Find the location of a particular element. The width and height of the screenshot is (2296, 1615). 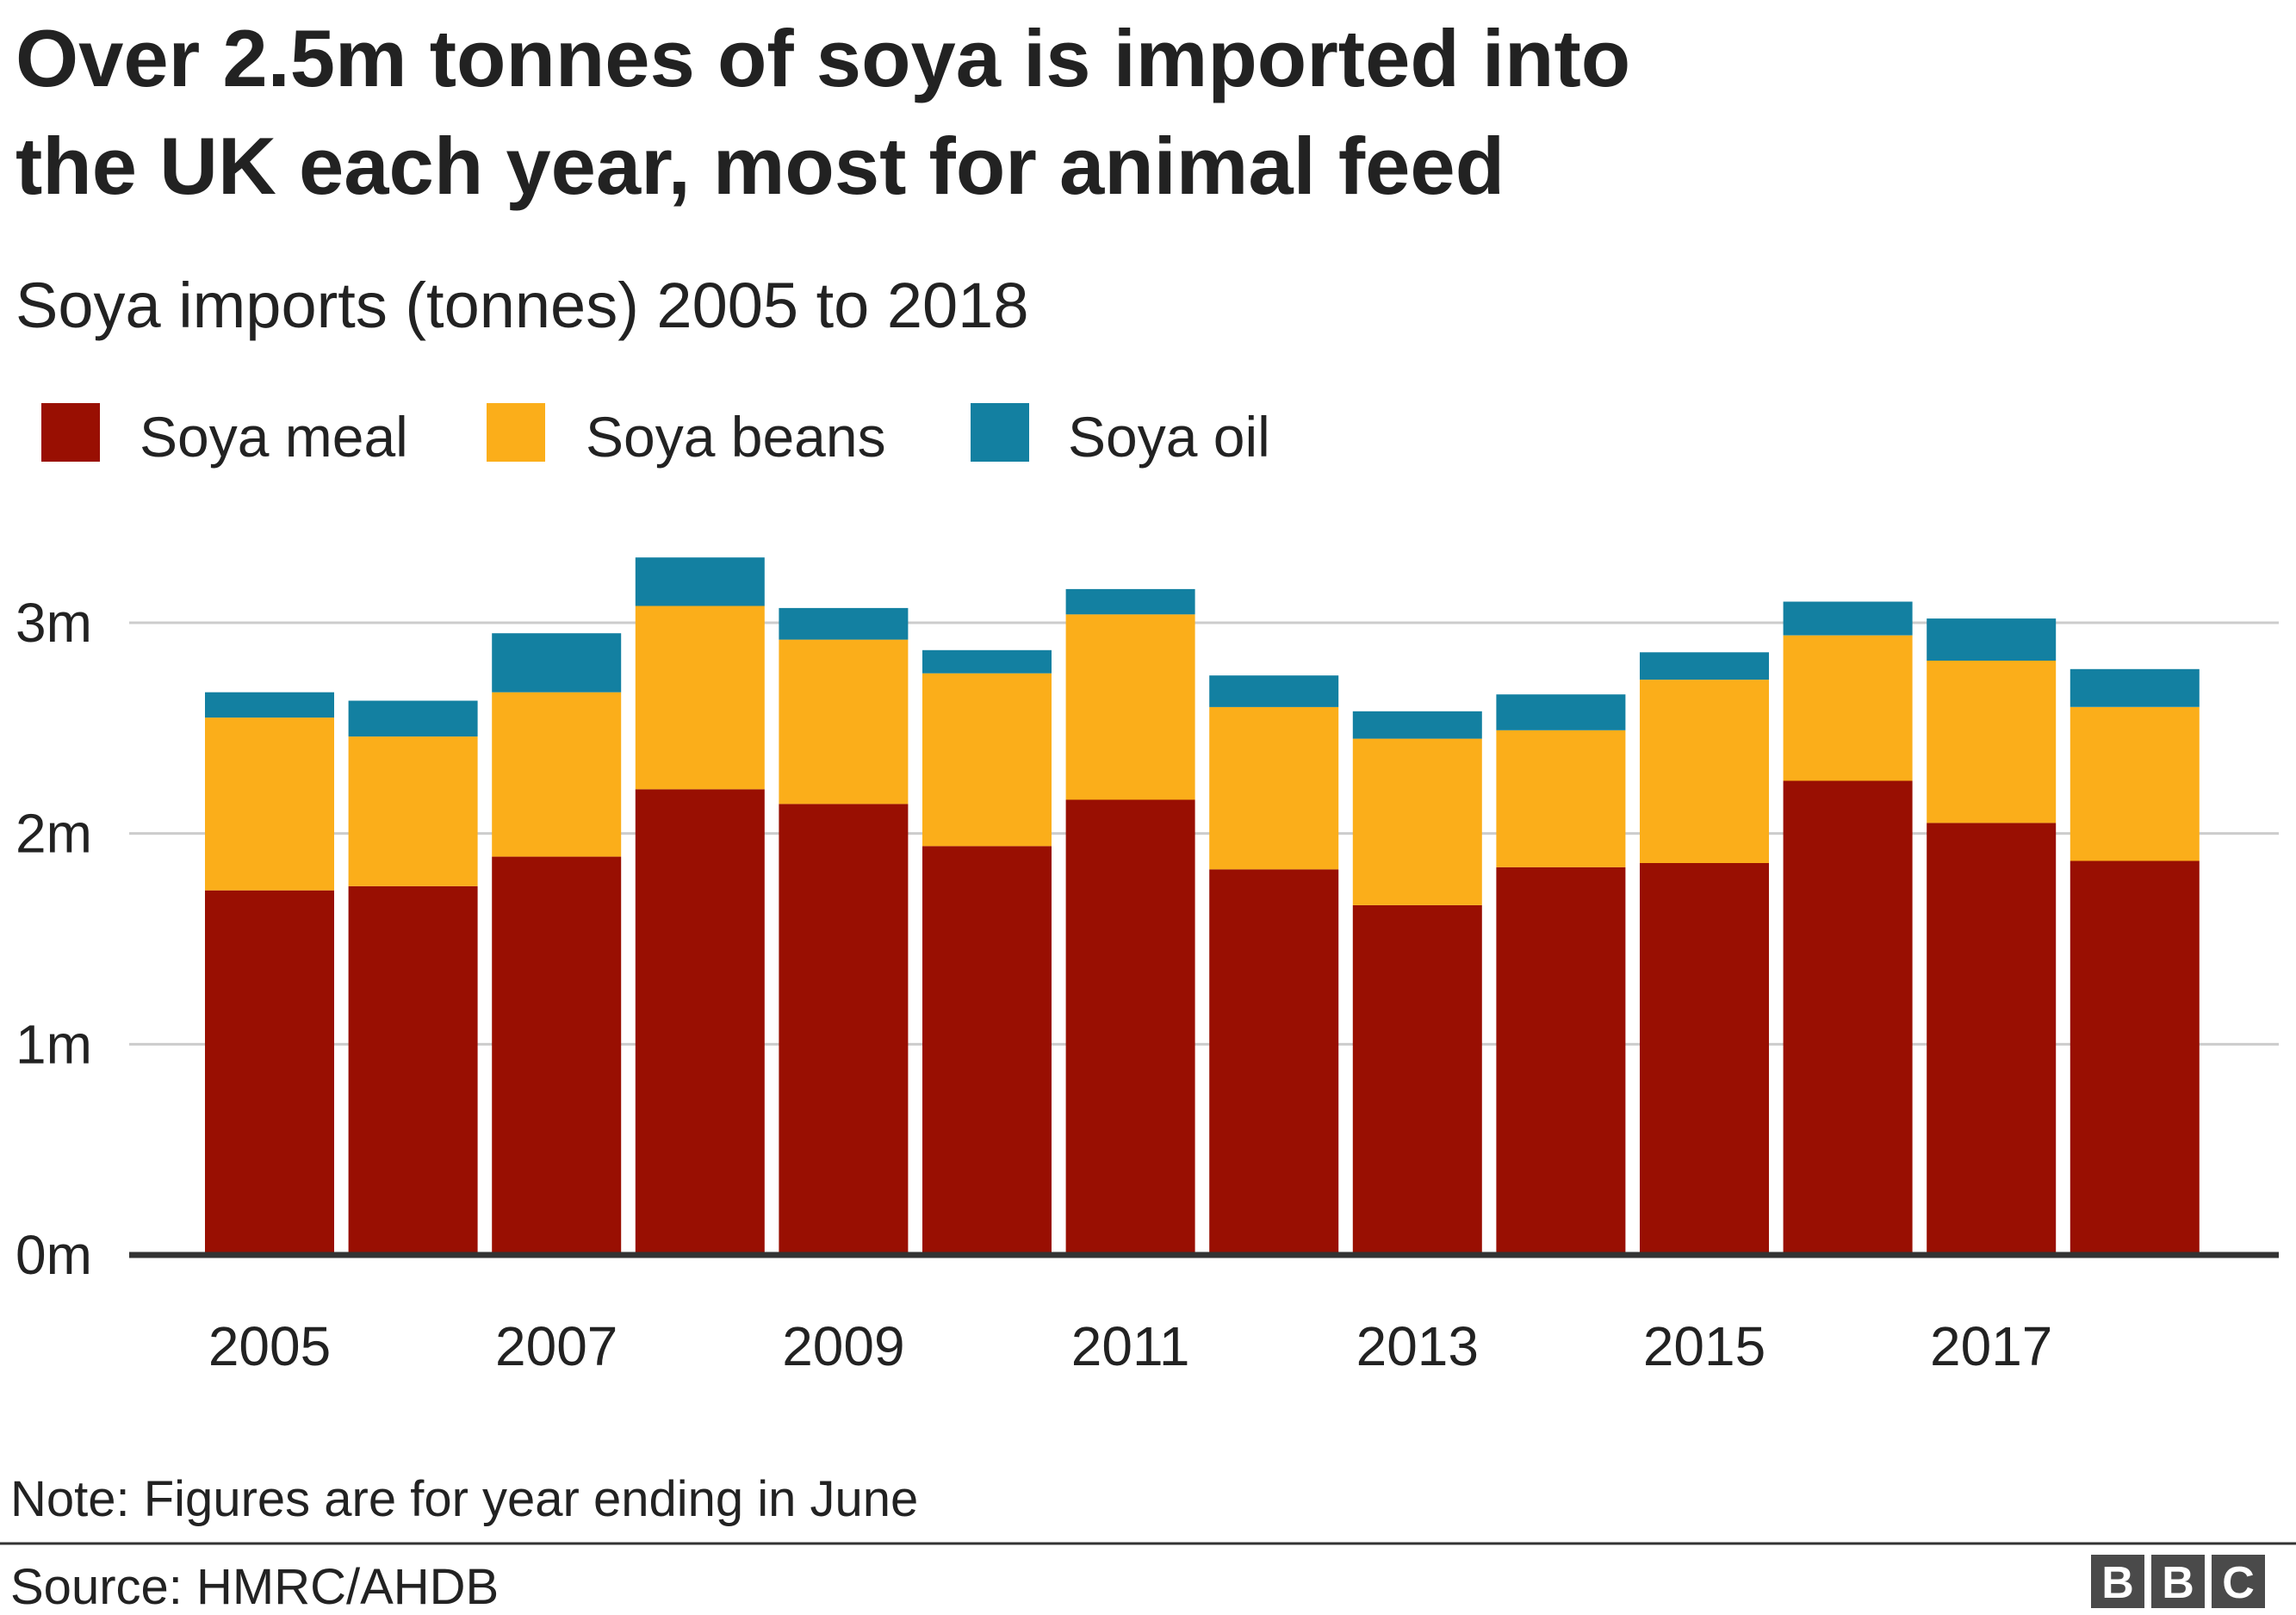

y-ticks-layer: 0m 1m 2m 3m is located at coordinates (54, 939).